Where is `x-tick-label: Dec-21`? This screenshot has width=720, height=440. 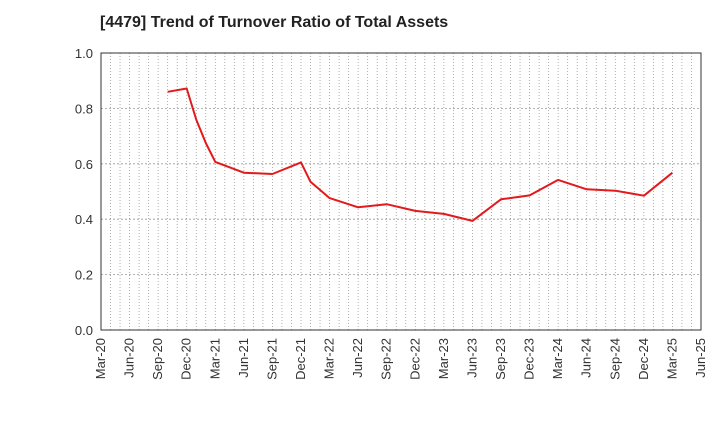
x-tick-label: Dec-21 is located at coordinates (300, 359).